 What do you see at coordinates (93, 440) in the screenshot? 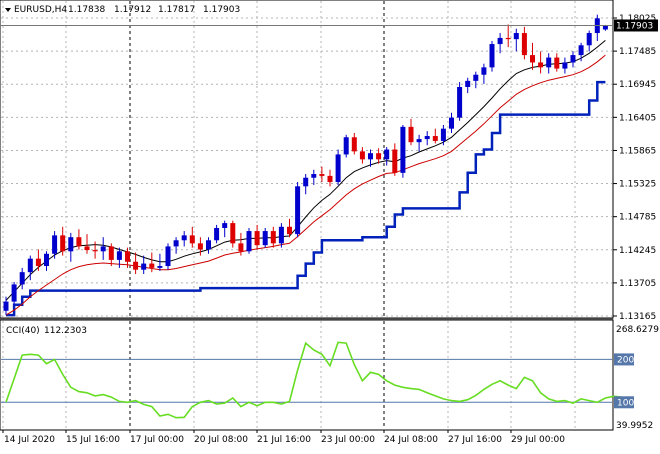
I see `time-tick-label: 15 Jul 16:00` at bounding box center [93, 440].